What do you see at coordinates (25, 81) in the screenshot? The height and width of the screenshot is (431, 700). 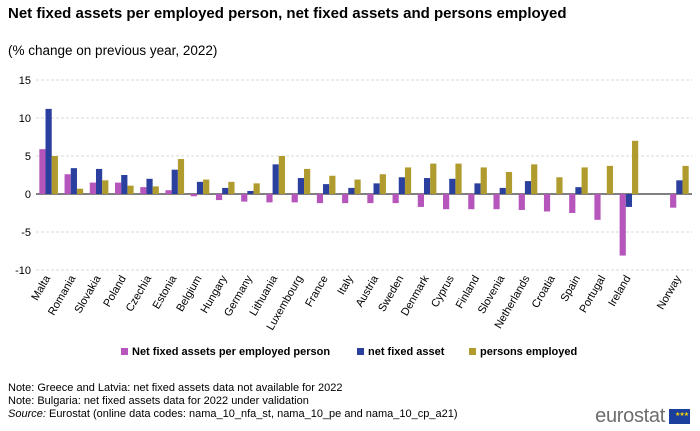 I see `y-tick-label: 15` at bounding box center [25, 81].